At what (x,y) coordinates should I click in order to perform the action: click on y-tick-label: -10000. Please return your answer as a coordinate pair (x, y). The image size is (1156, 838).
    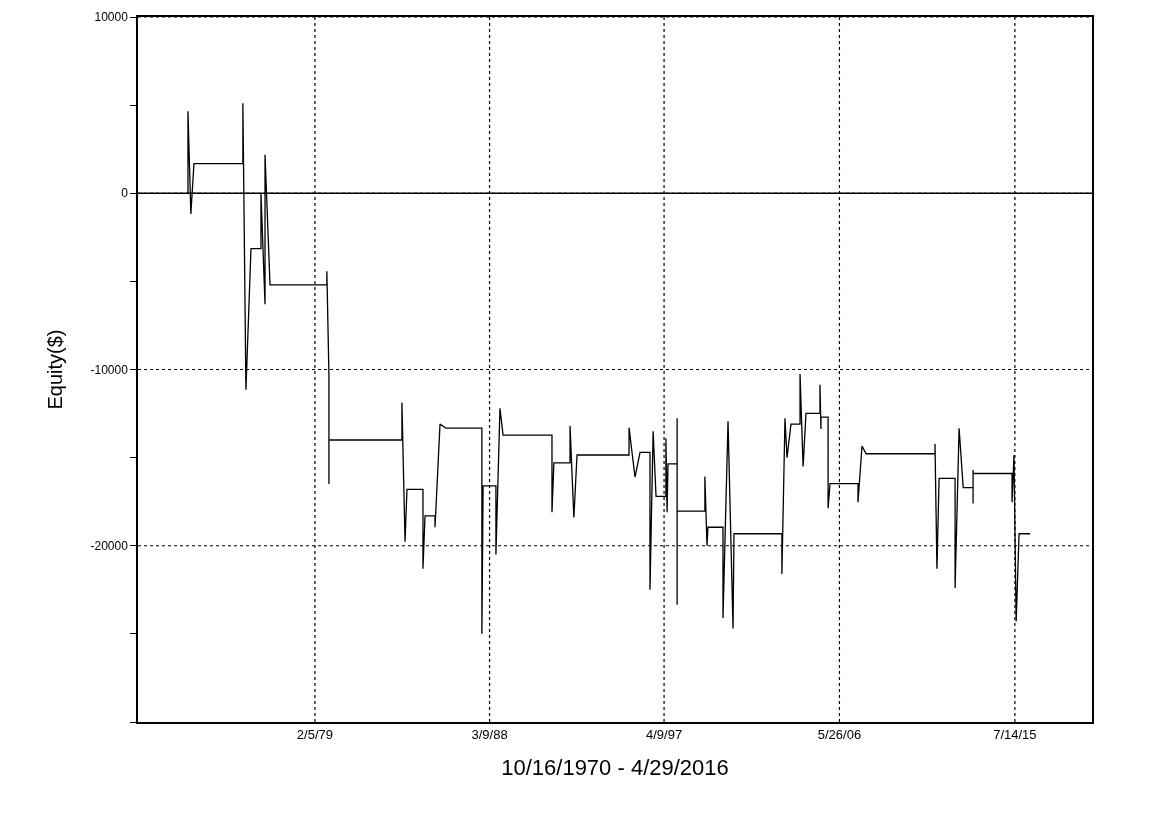
    Looking at the image, I should click on (109, 369).